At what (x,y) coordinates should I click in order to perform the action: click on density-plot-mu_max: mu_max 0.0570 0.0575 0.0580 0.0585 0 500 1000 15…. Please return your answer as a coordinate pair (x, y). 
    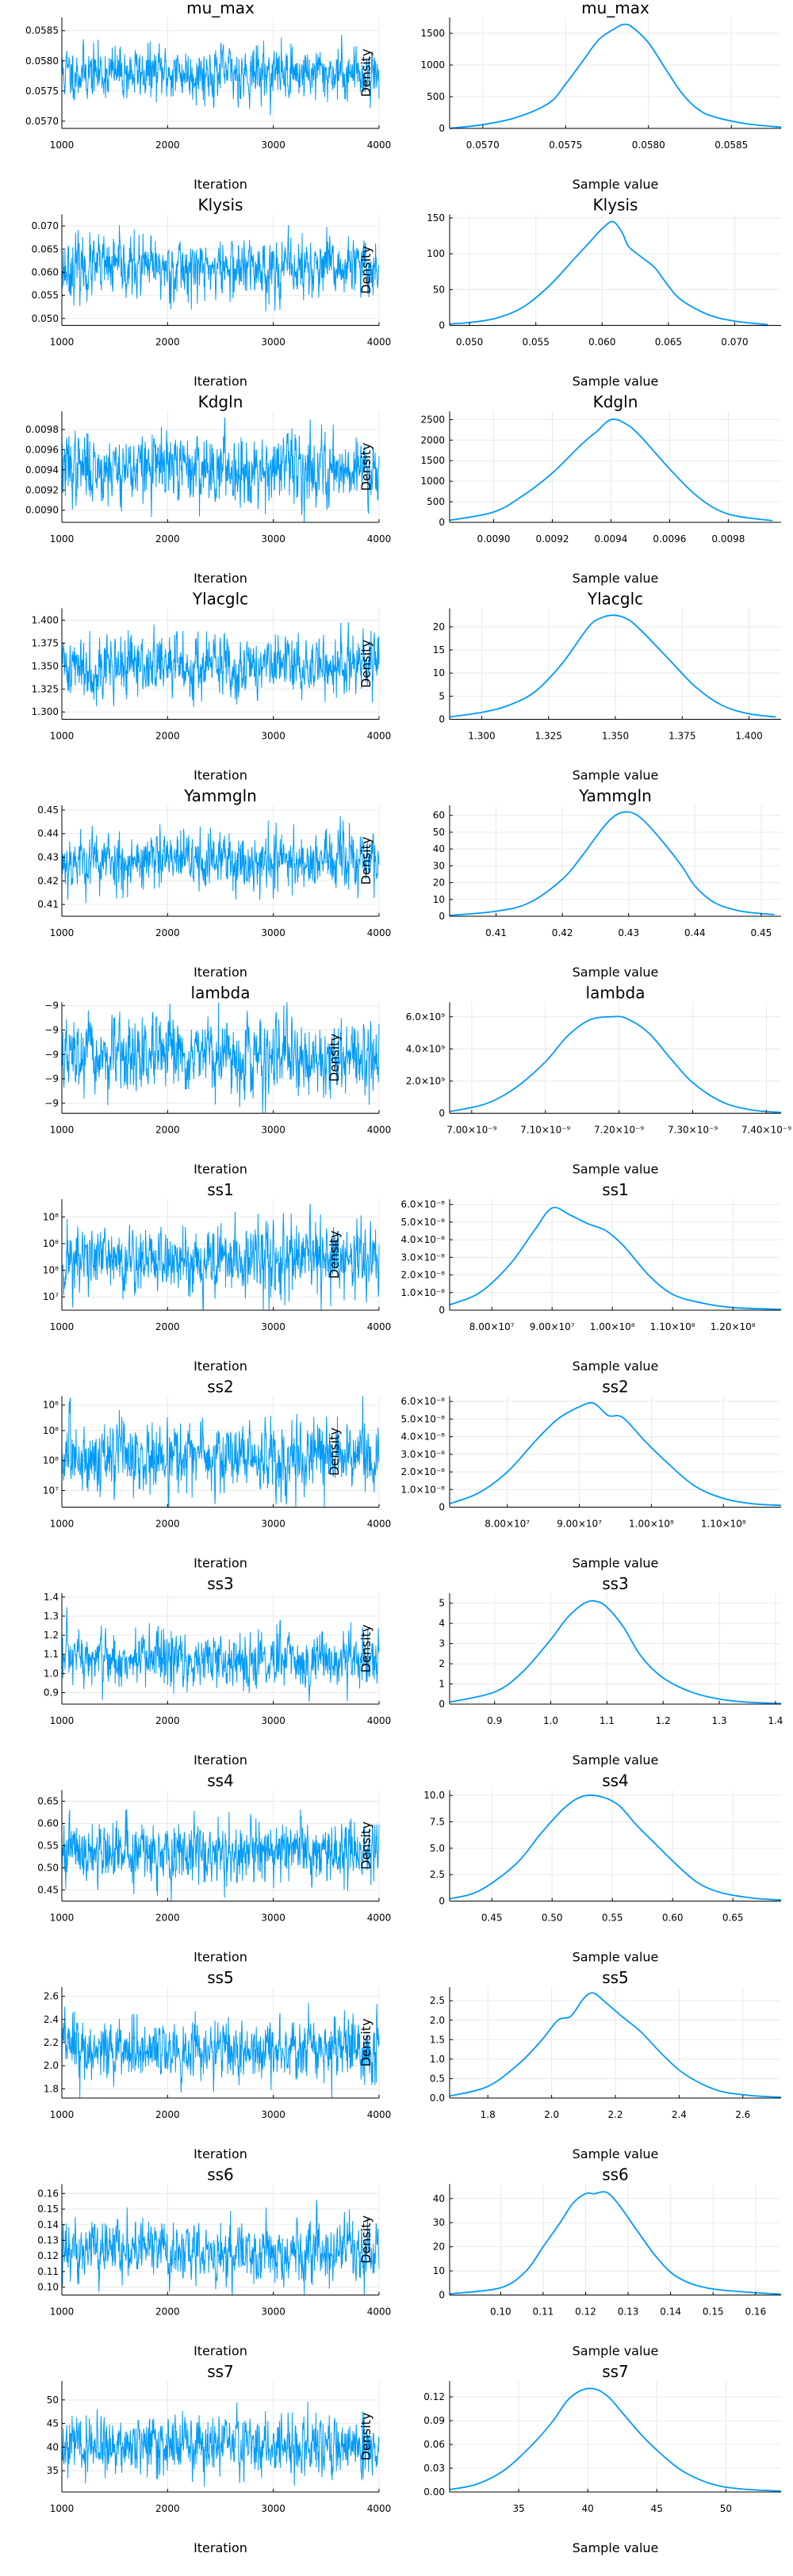
    Looking at the image, I should click on (570, 96).